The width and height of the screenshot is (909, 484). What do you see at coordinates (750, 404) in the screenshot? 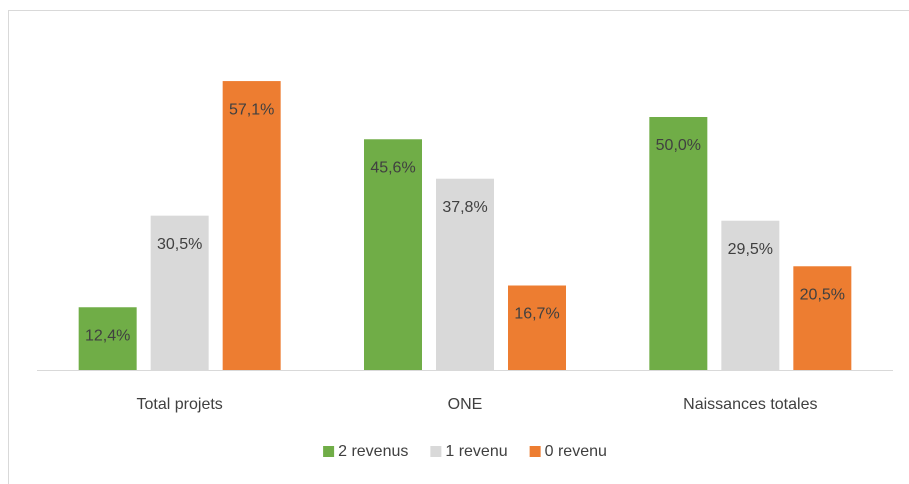
I see `x-tick-label: Naissances totales` at bounding box center [750, 404].